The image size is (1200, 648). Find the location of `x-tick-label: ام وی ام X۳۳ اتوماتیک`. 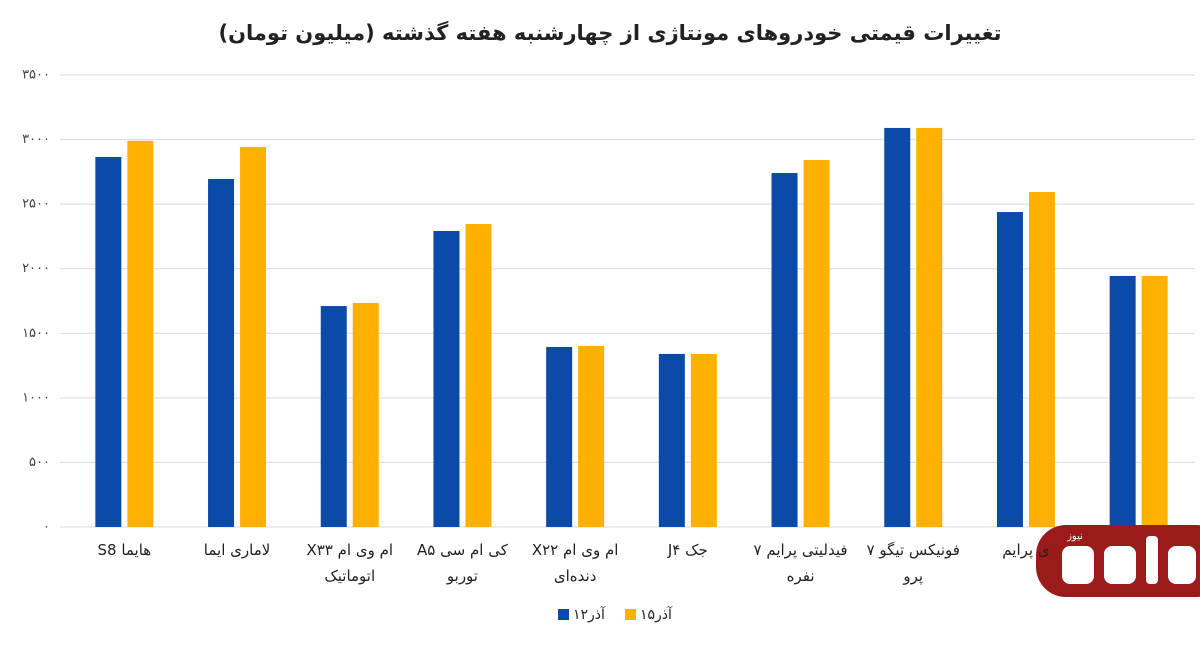

x-tick-label: ام وی ام X۳۳ اتوماتیک is located at coordinates (350, 563).